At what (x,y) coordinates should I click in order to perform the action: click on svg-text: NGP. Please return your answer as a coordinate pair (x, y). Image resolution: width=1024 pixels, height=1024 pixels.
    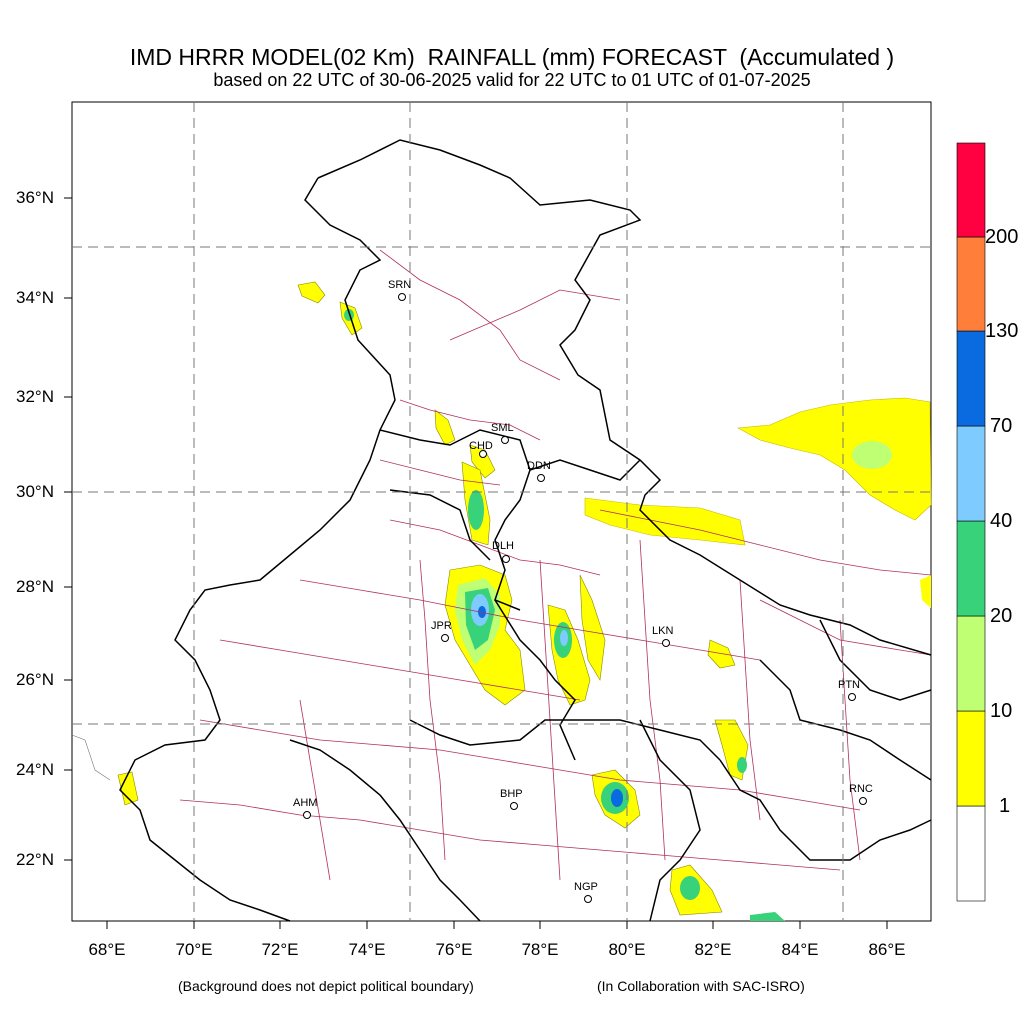
    Looking at the image, I should click on (586, 887).